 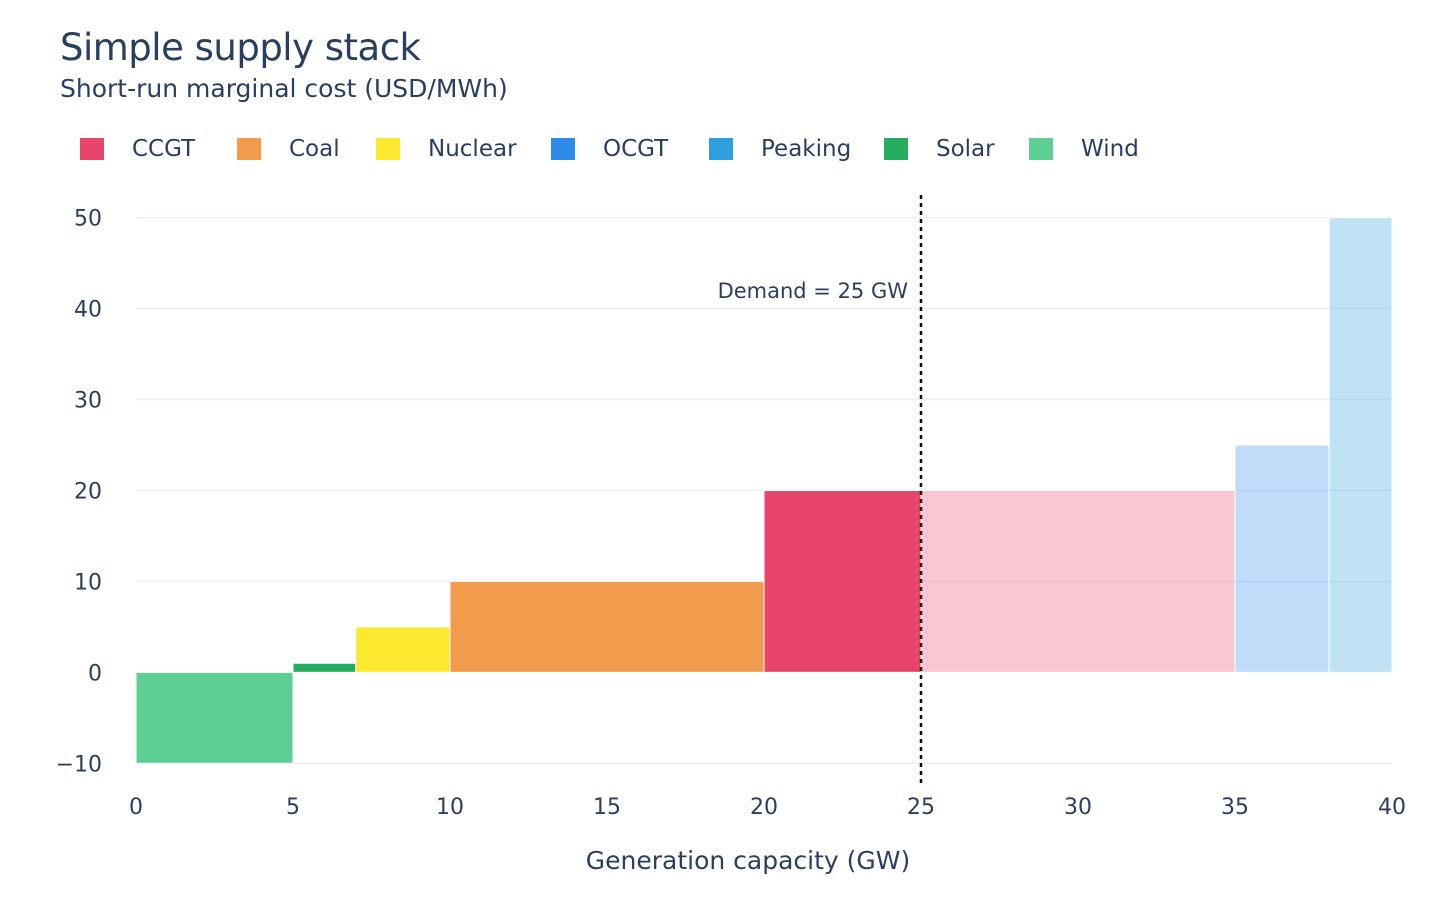 I want to click on legend-label-ccgt: CCGT, so click(x=164, y=149).